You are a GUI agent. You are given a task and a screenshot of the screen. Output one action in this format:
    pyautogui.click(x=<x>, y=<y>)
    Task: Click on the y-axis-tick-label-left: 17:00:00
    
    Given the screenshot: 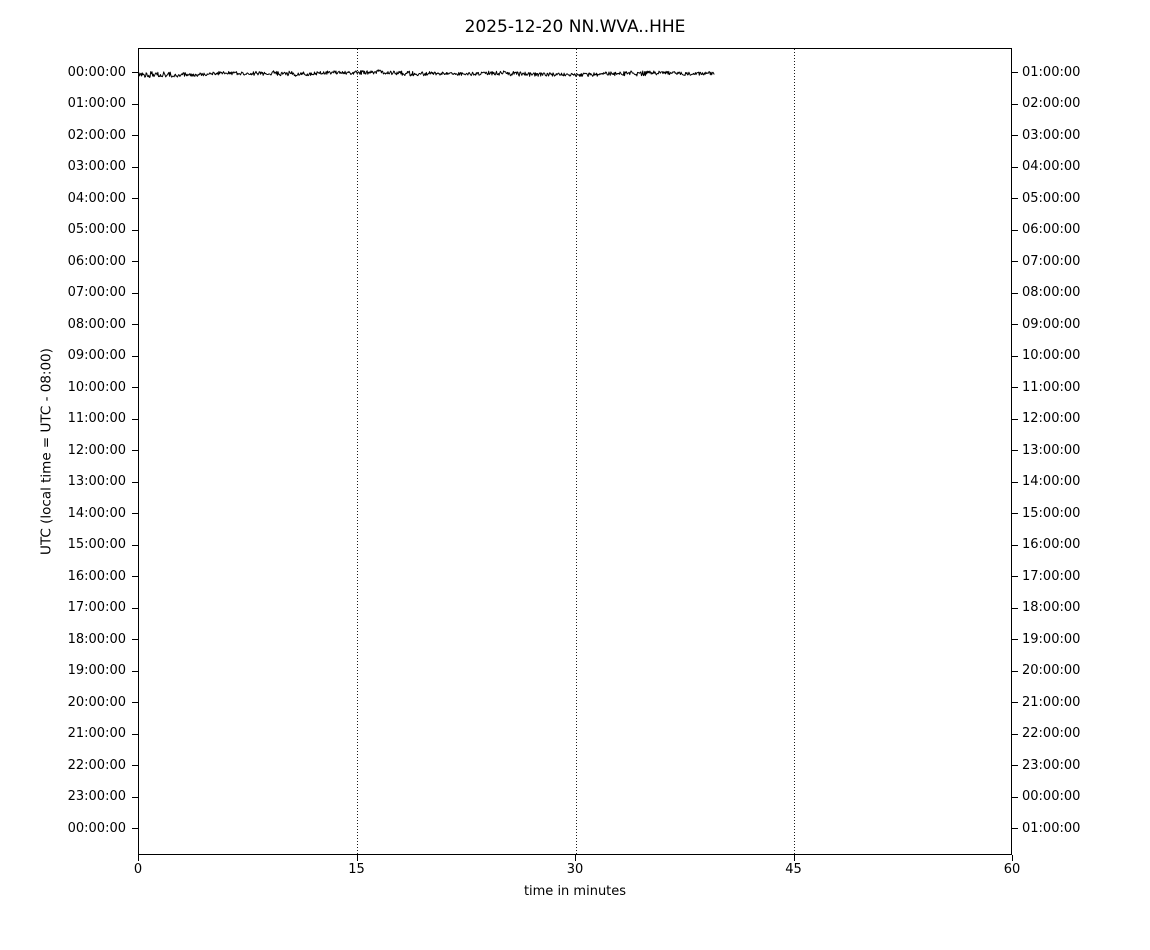 What is the action you would take?
    pyautogui.click(x=96, y=608)
    